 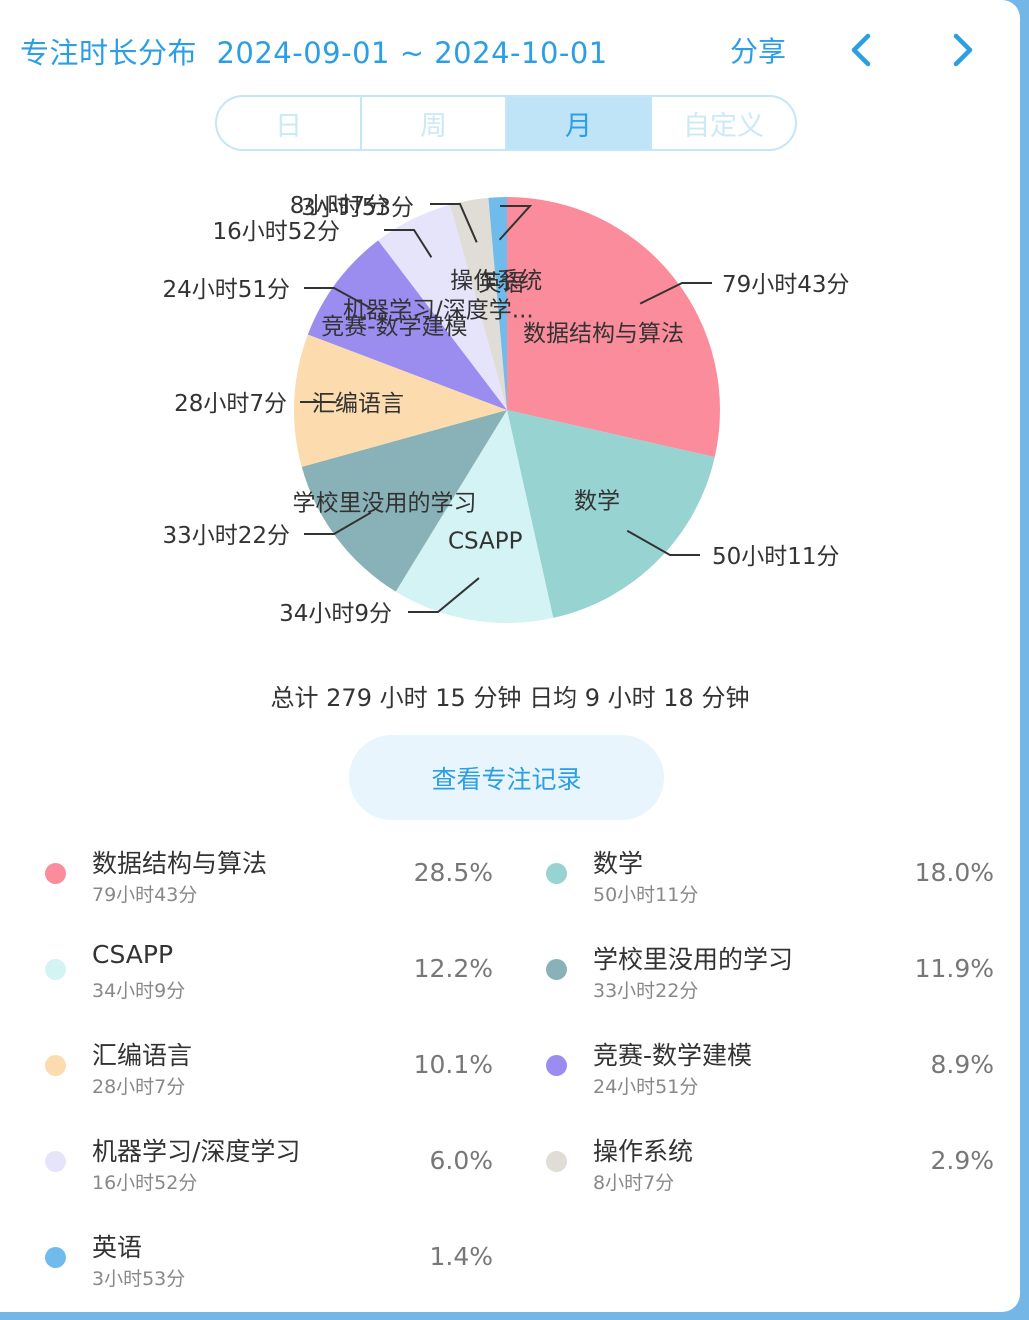 What do you see at coordinates (501, 283) in the screenshot?
I see `slice-name-label: 英语` at bounding box center [501, 283].